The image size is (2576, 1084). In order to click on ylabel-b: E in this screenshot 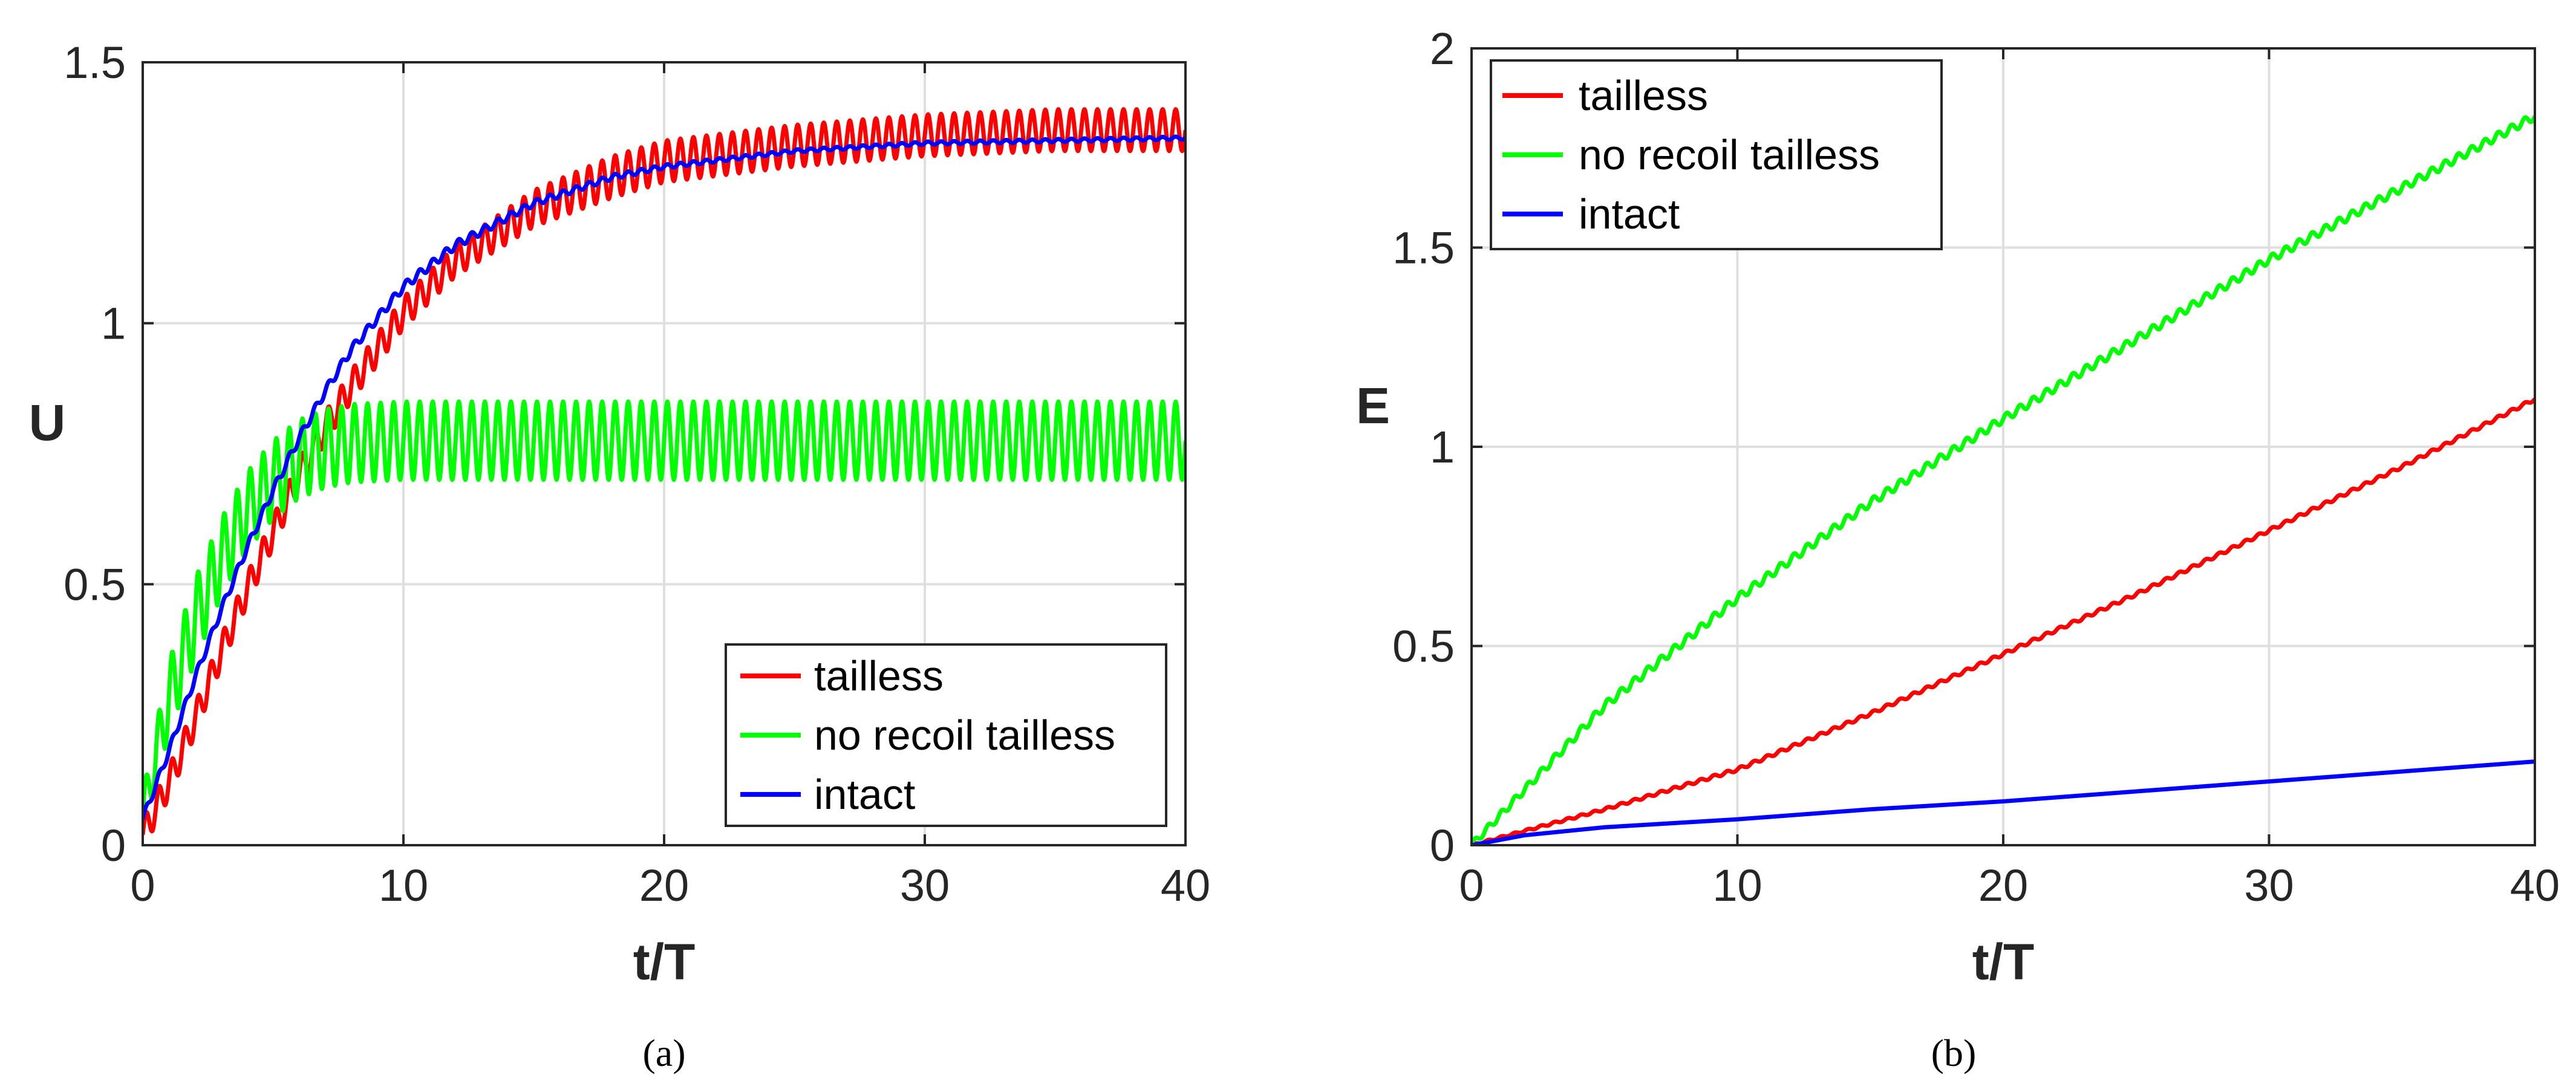, I will do `click(1373, 405)`.